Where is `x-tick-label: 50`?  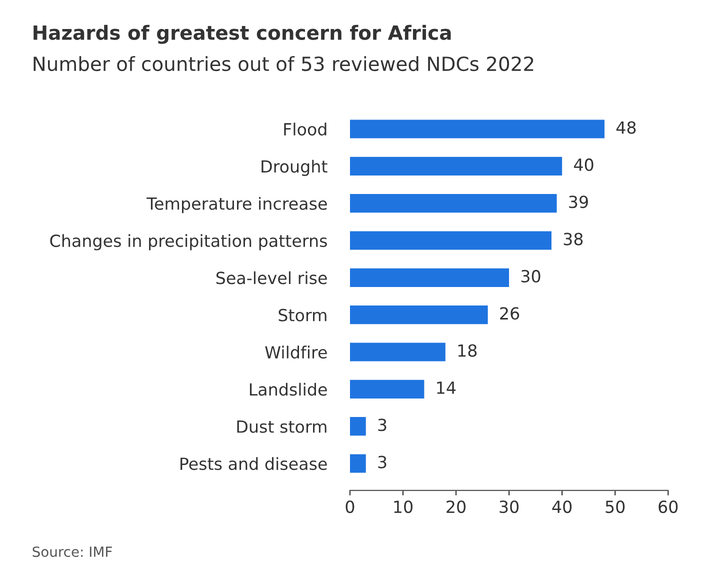 x-tick-label: 50 is located at coordinates (615, 507).